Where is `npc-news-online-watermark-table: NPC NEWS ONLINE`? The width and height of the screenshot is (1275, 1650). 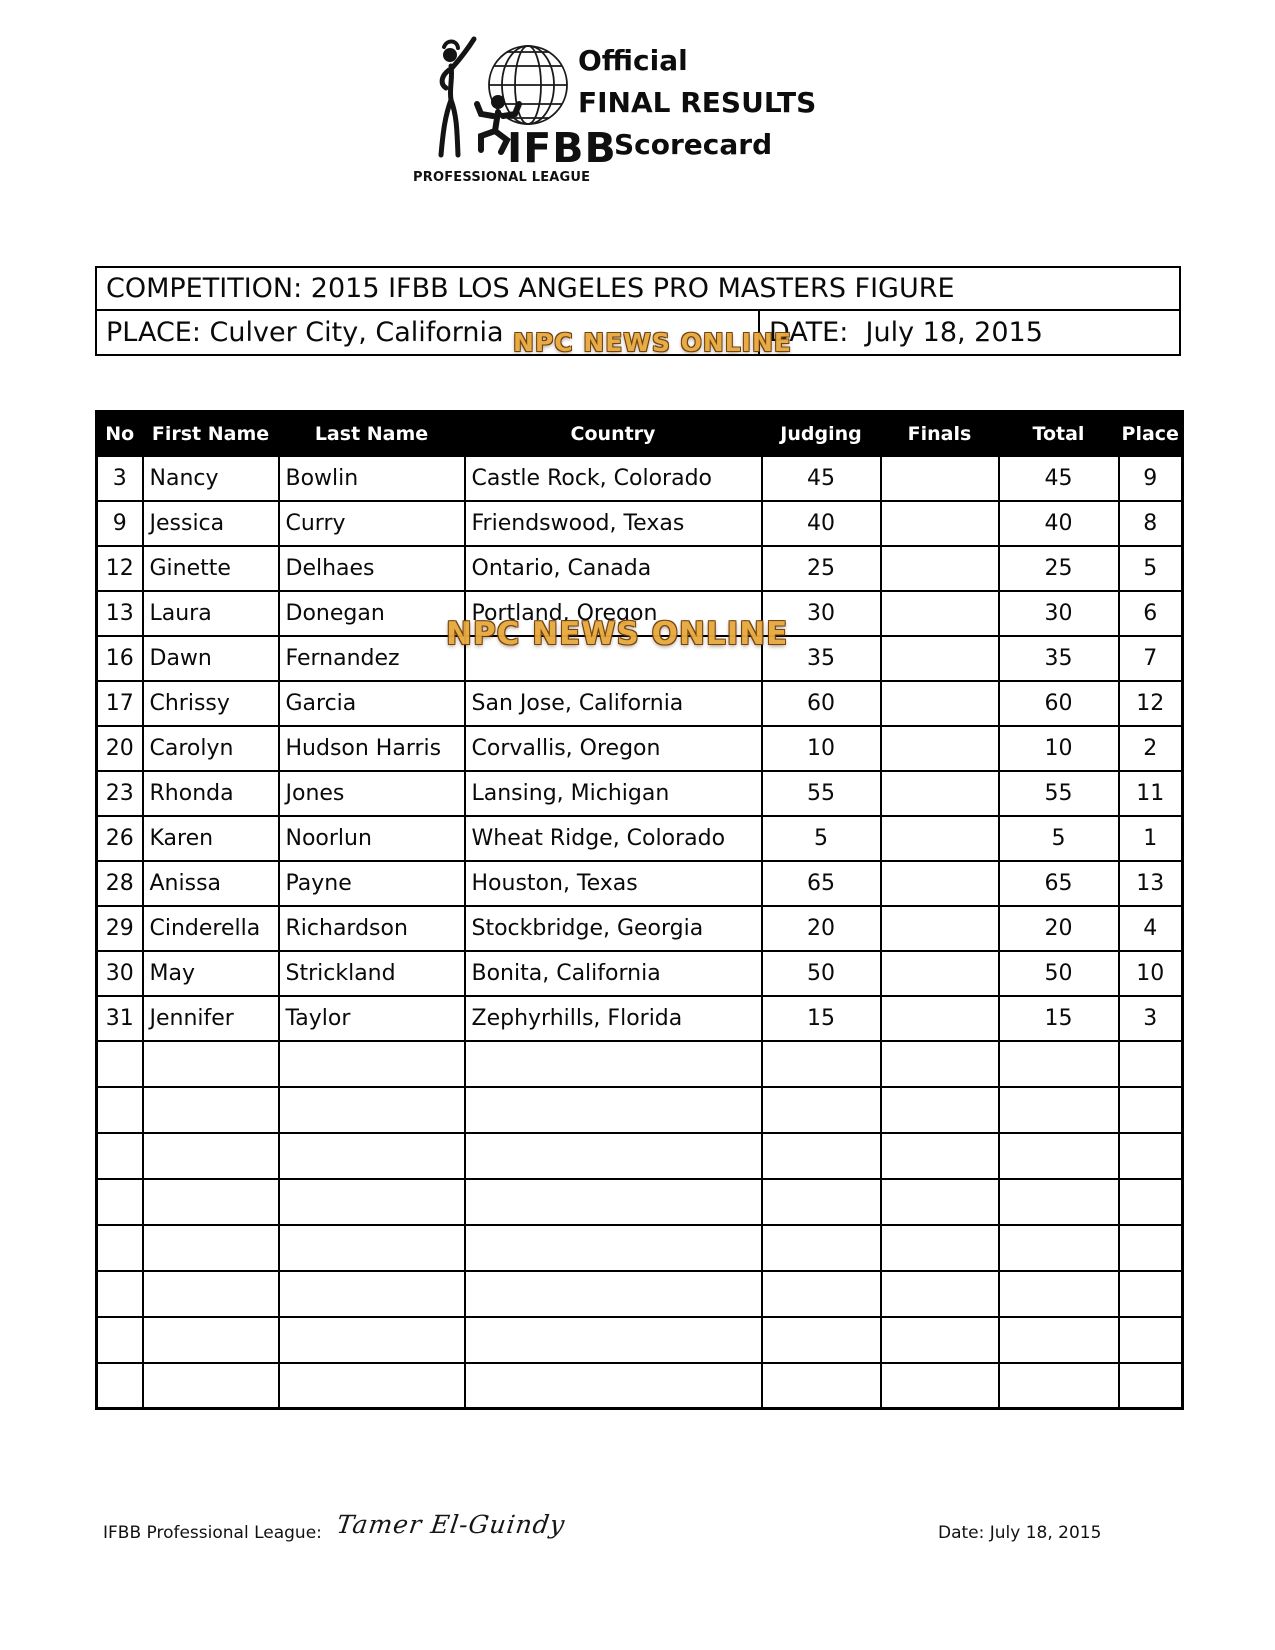 npc-news-online-watermark-table: NPC NEWS ONLINE is located at coordinates (617, 634).